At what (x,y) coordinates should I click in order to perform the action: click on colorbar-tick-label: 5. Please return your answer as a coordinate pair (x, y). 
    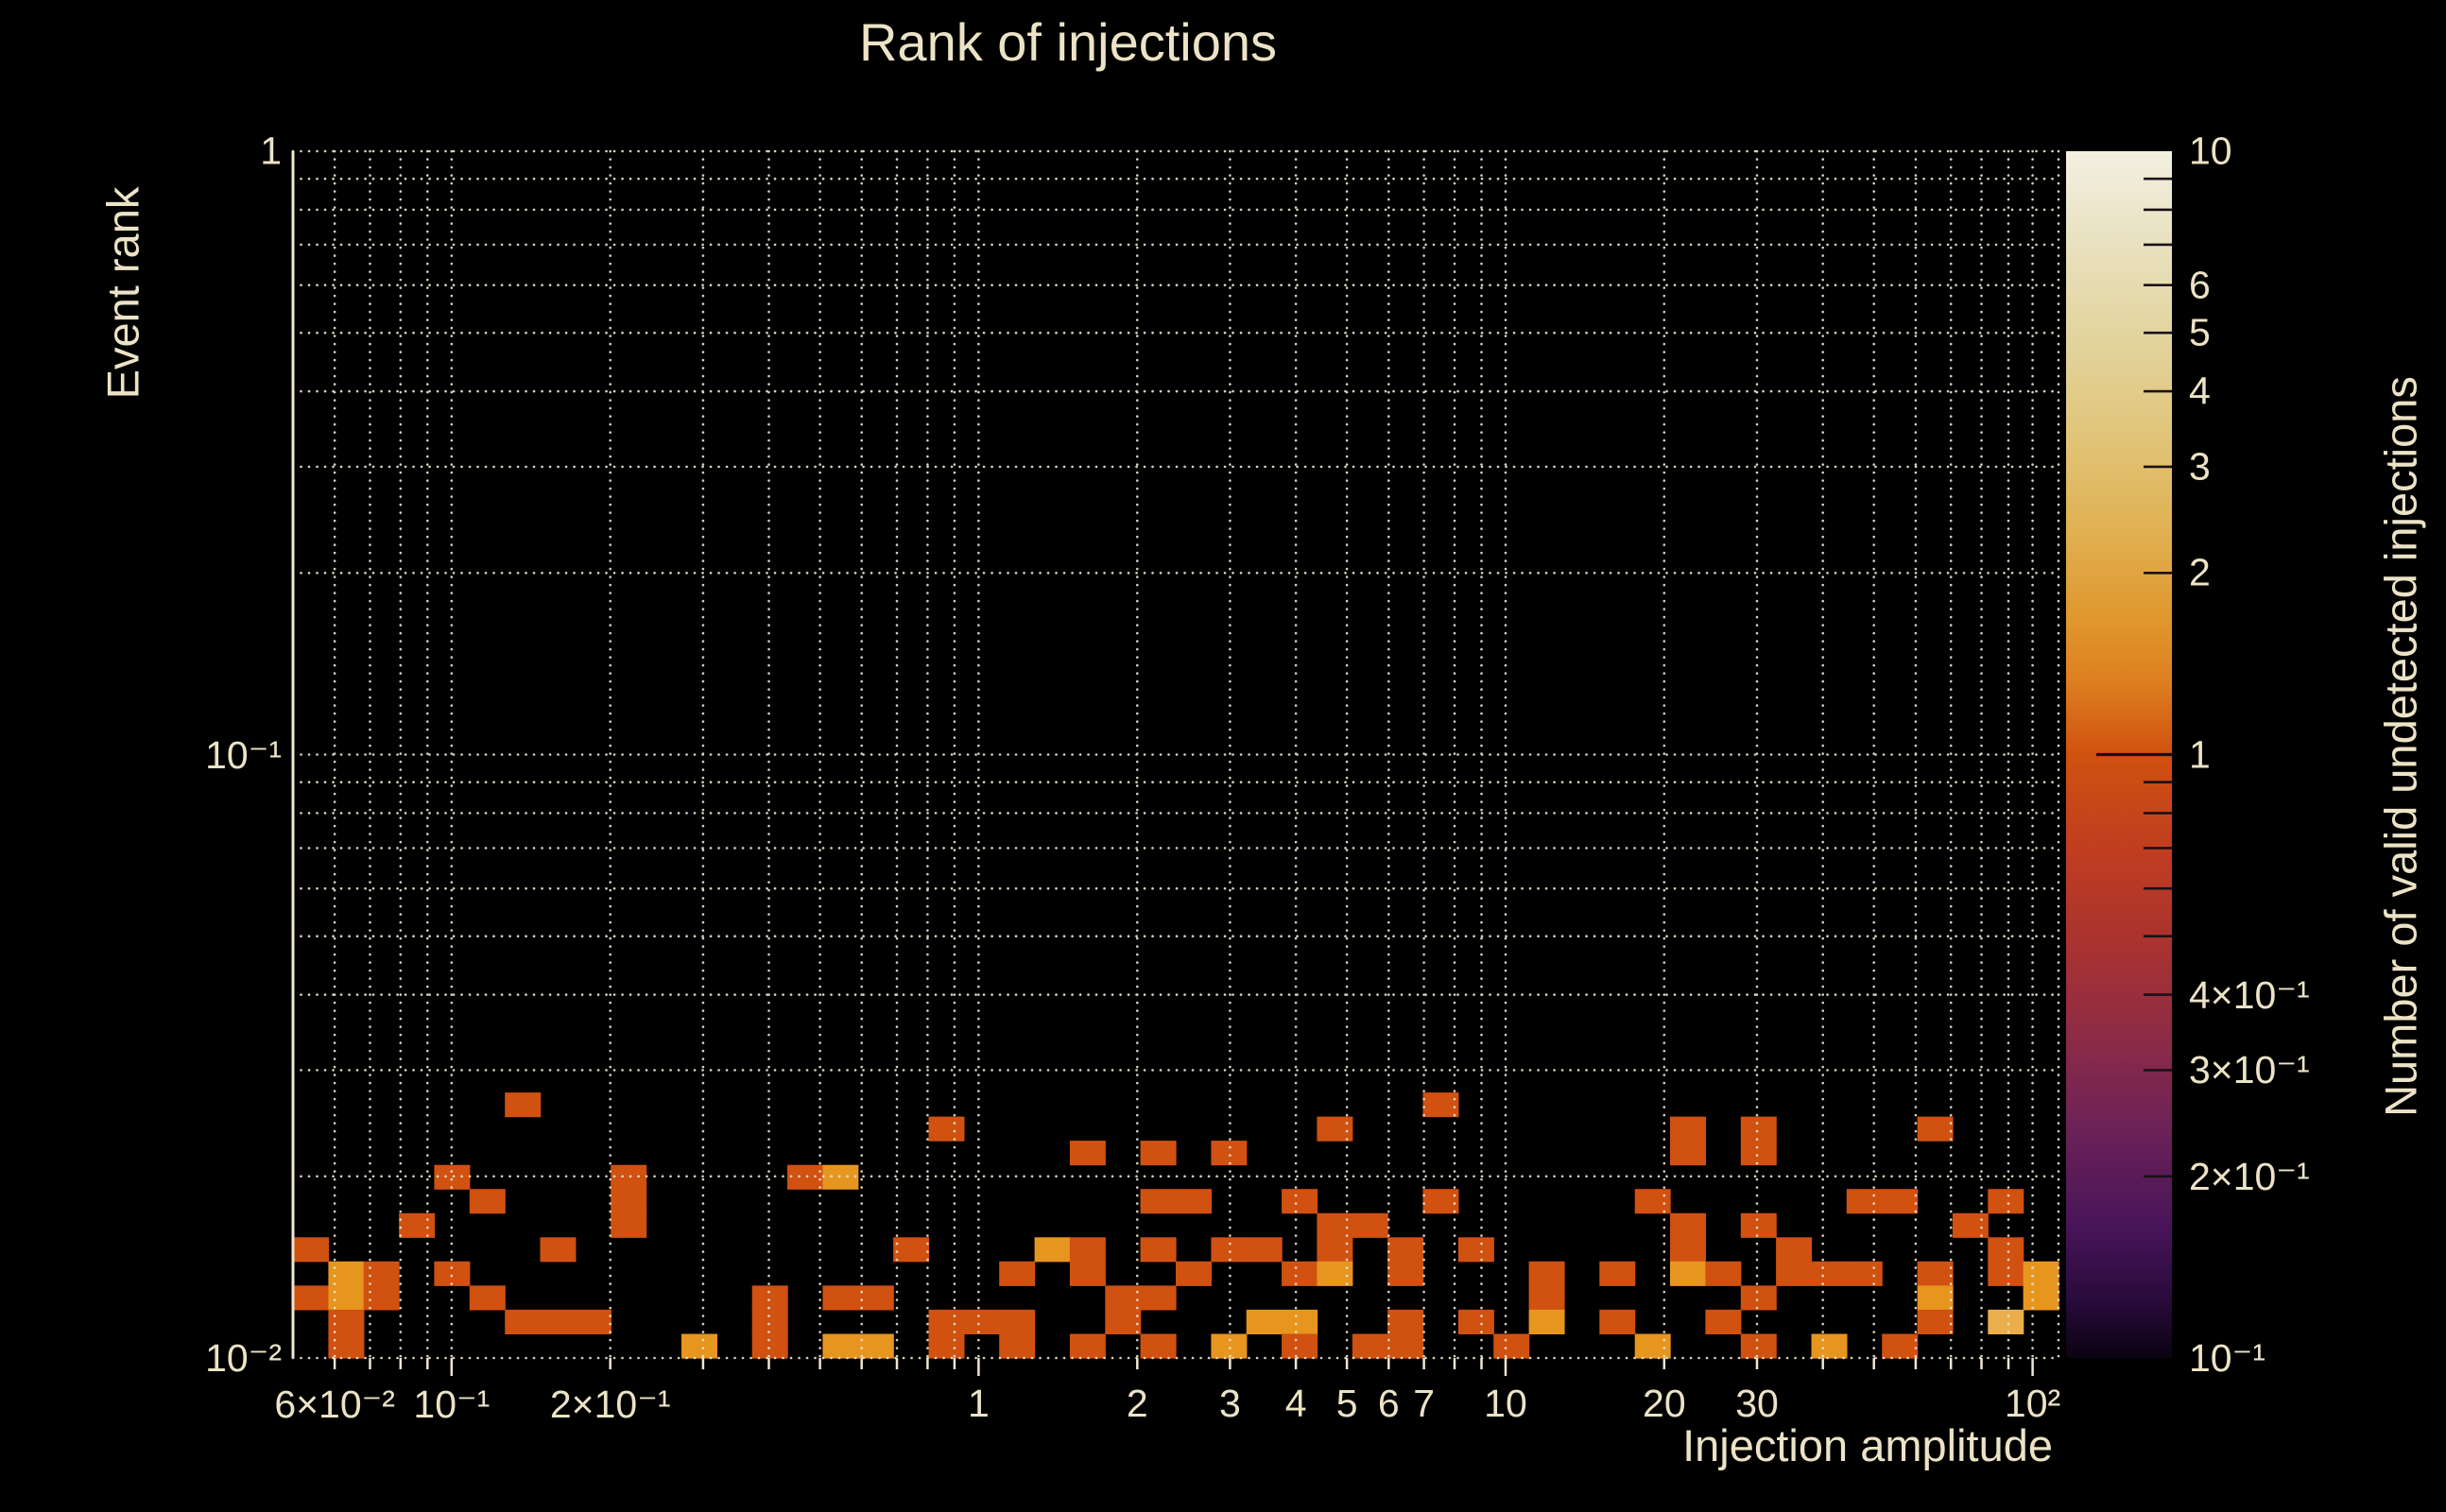
    Looking at the image, I should click on (2200, 332).